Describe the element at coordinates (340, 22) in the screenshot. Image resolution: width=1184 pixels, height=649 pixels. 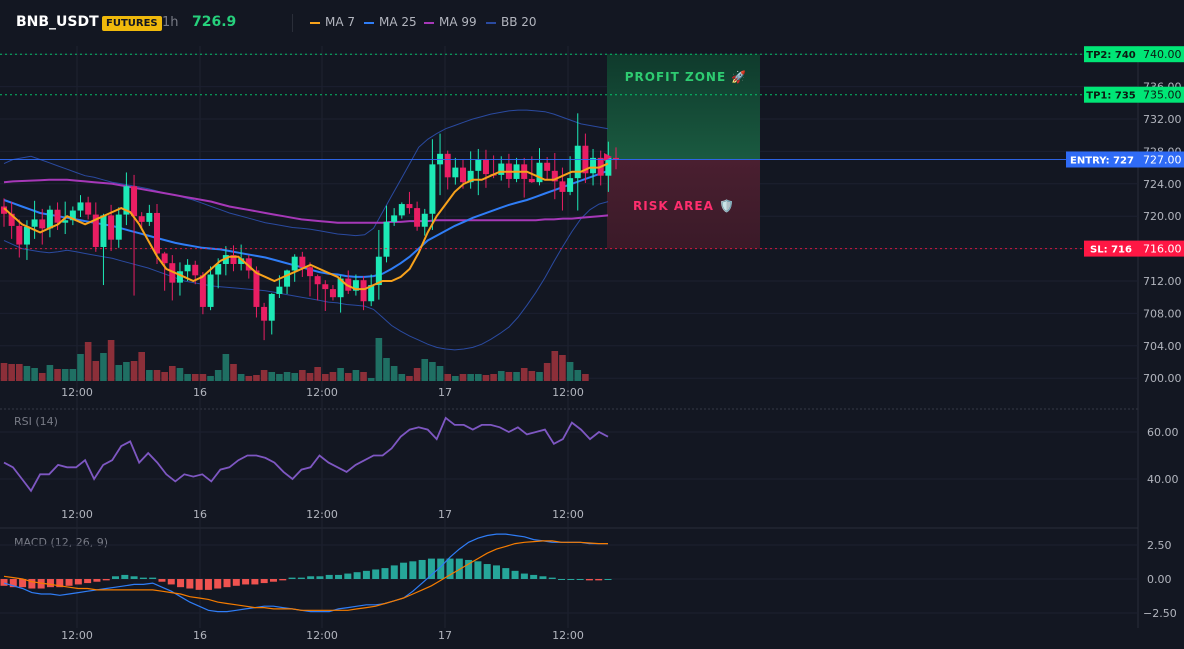
I see `legend-label-ma7: MA 7` at that location.